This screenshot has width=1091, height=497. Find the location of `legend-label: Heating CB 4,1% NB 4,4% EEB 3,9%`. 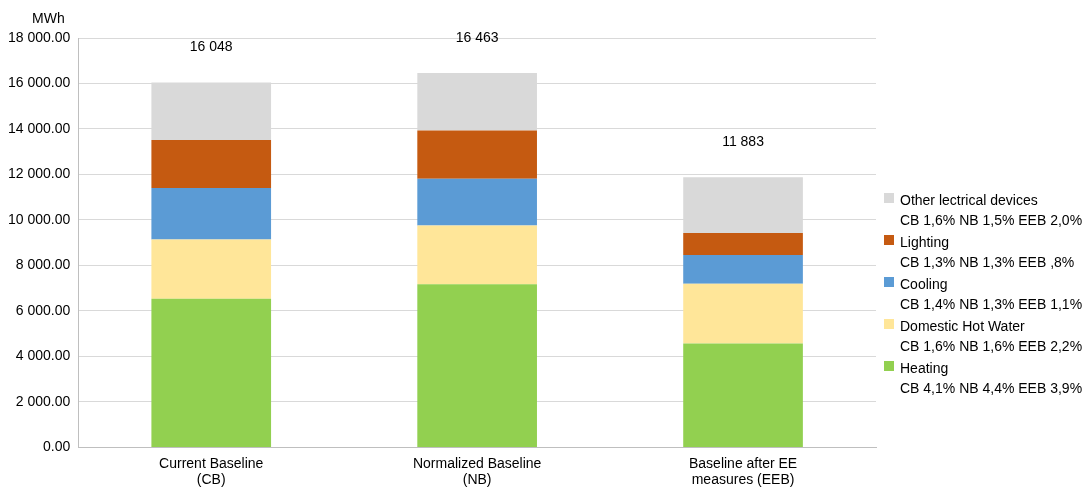

legend-label: Heating CB 4,1% NB 4,4% EEB 3,9% is located at coordinates (991, 378).